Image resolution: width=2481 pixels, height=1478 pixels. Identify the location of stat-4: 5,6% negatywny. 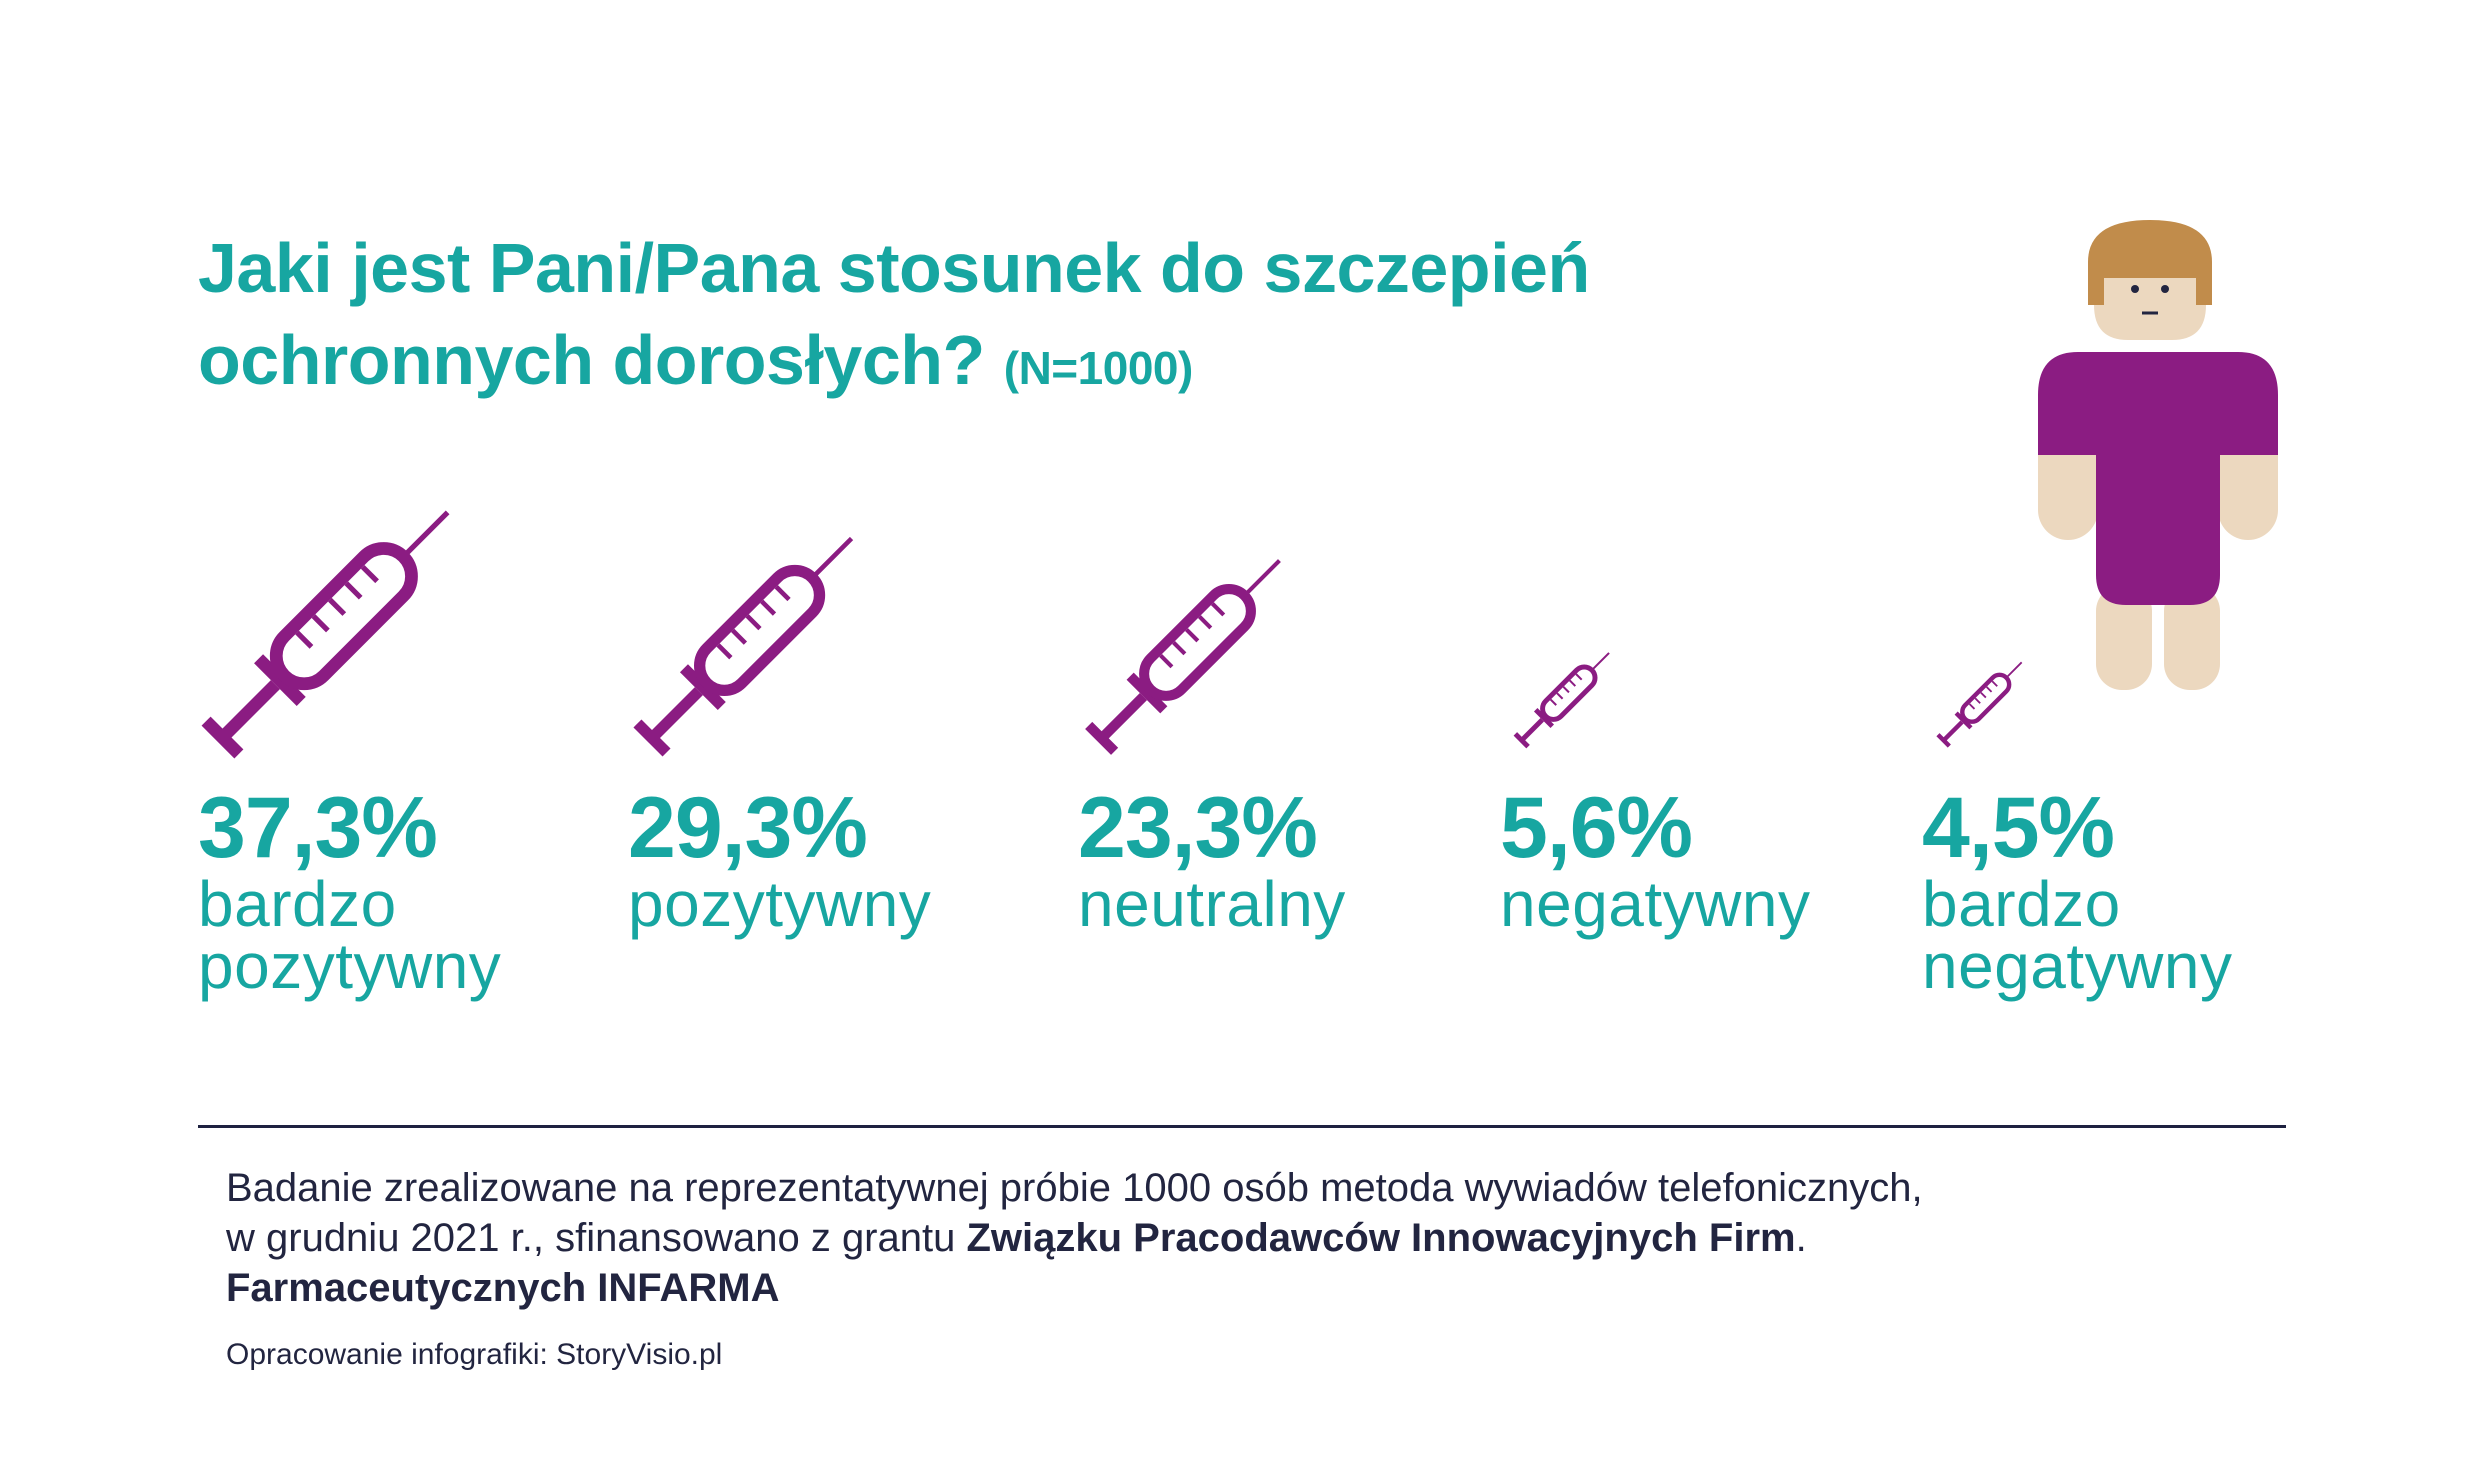
(1655, 859).